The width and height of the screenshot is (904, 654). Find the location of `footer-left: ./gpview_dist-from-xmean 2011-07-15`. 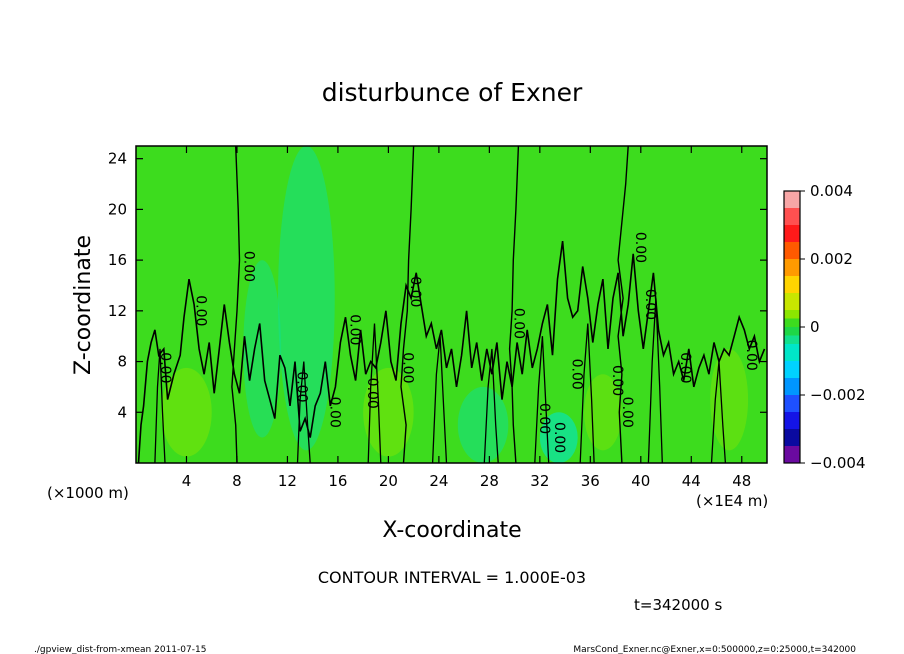

footer-left: ./gpview_dist-from-xmean 2011-07-15 is located at coordinates (120, 649).